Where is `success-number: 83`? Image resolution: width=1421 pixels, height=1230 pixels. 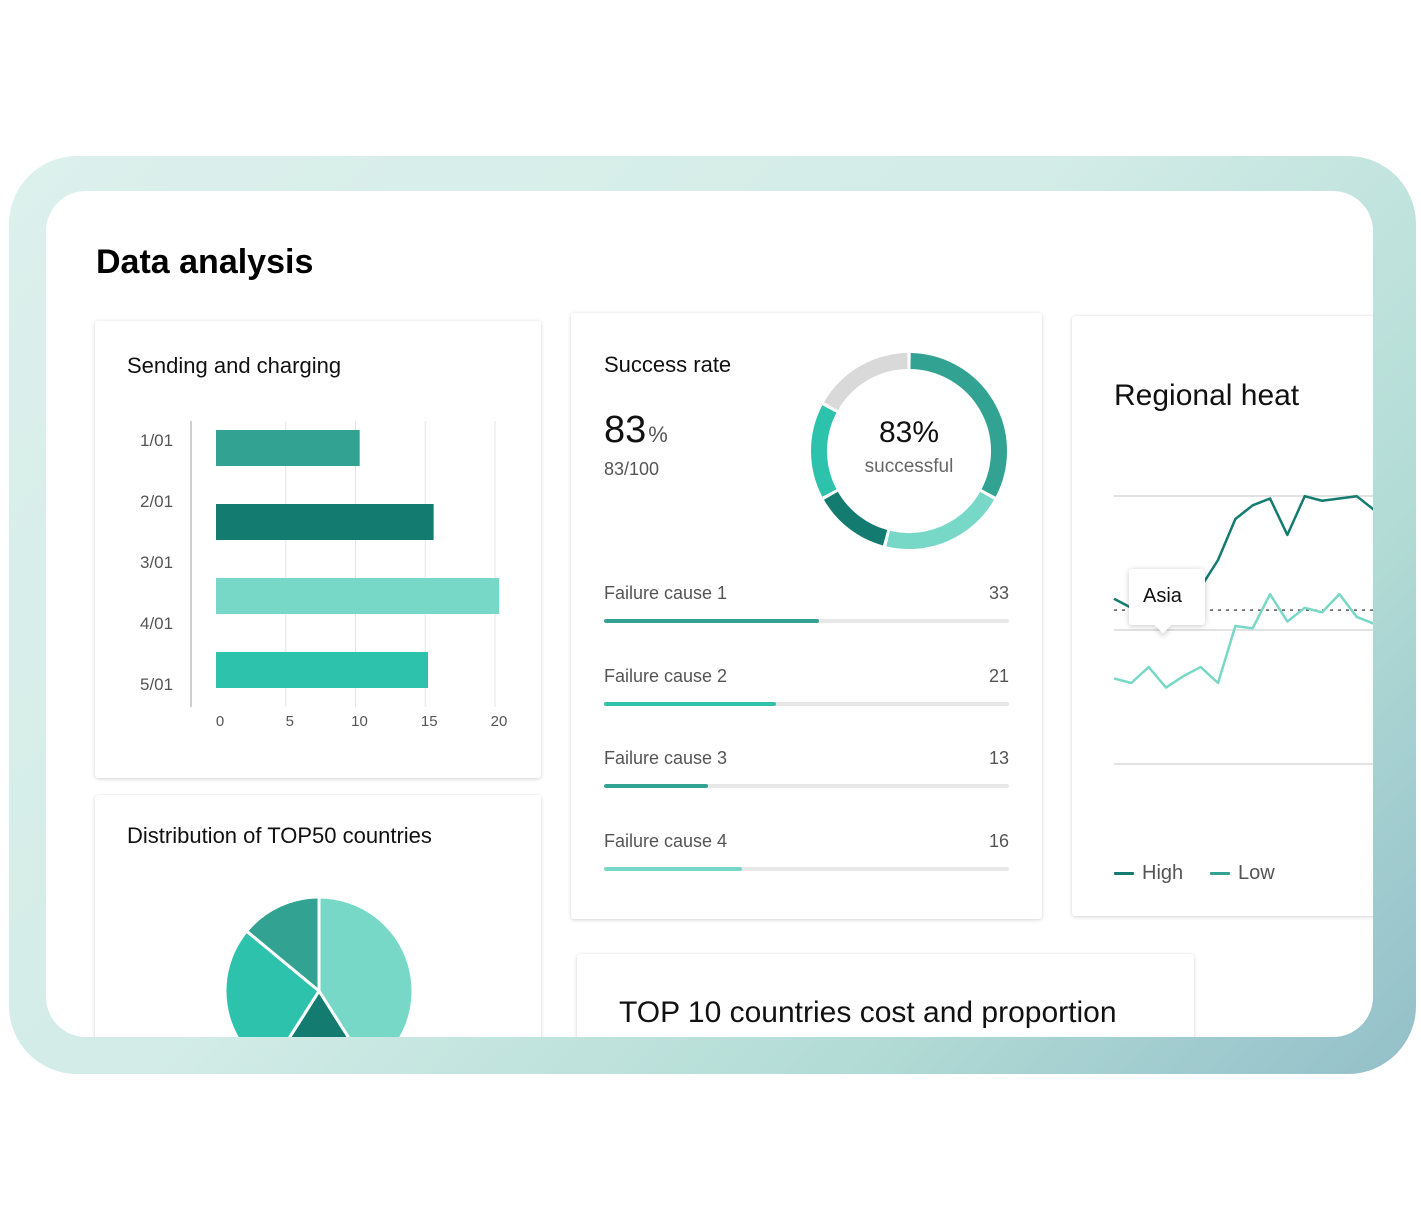 success-number: 83 is located at coordinates (625, 430).